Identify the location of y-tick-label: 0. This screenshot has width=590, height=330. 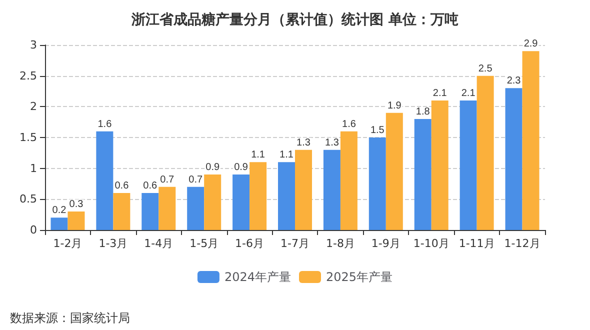
(33, 230).